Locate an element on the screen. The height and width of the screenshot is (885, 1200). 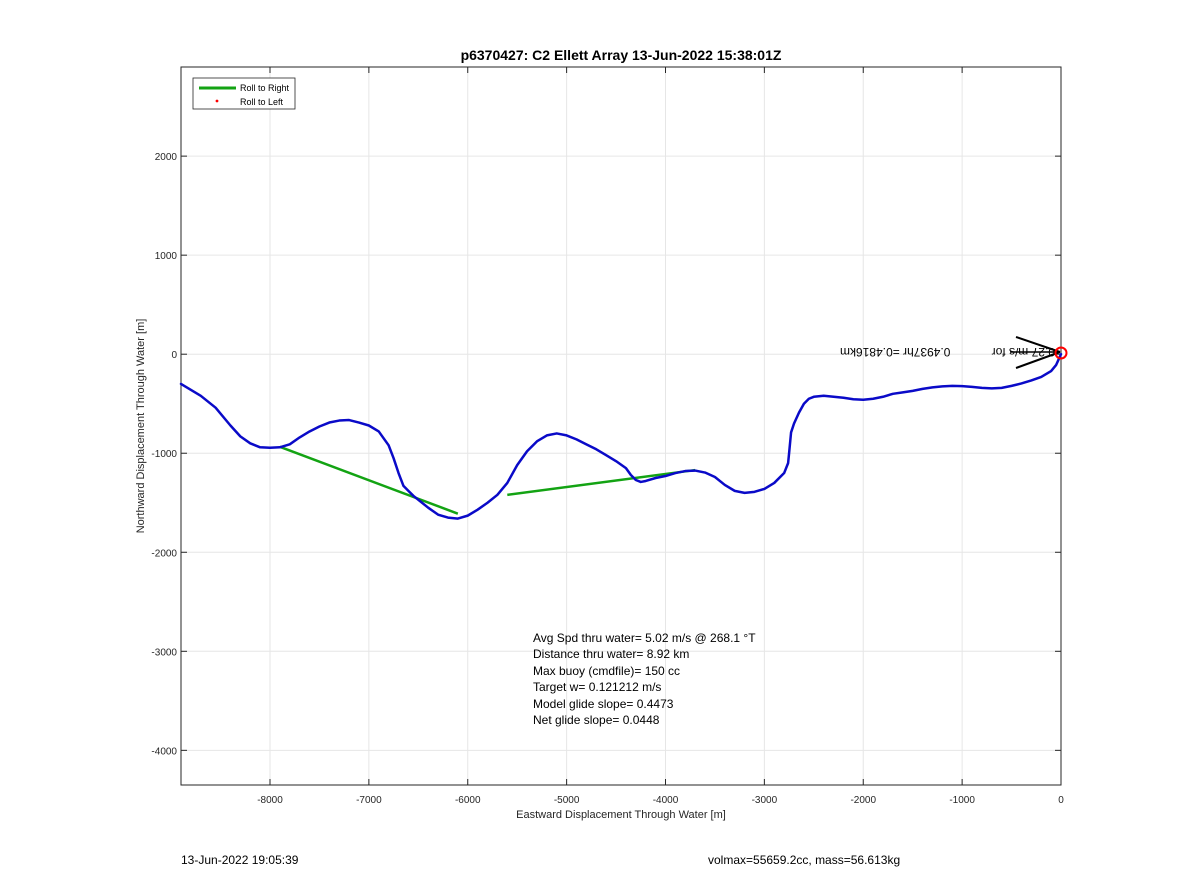
annotation-avg-speed: Avg Spd thru water= 5.02 m/s @ 268.1 °T is located at coordinates (644, 638).